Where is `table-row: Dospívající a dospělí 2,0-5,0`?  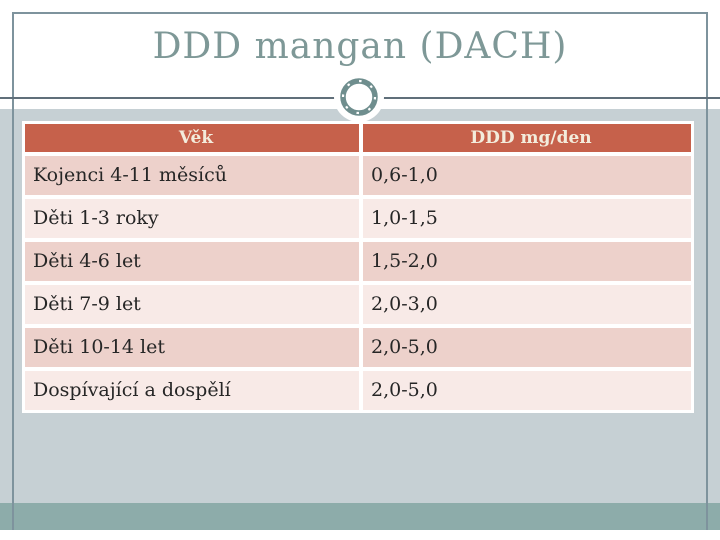 table-row: Dospívající a dospělí 2,0-5,0 is located at coordinates (358, 390).